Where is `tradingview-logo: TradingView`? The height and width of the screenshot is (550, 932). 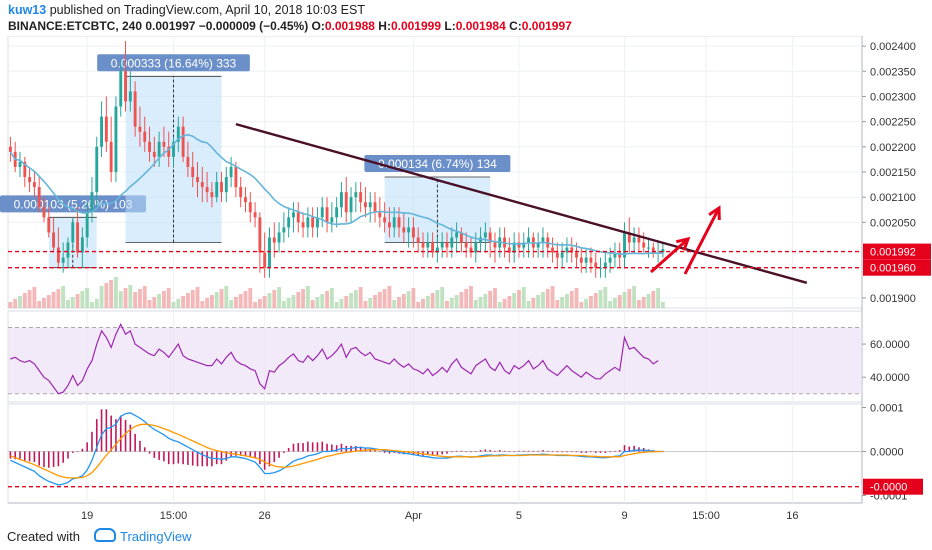 tradingview-logo: TradingView is located at coordinates (143, 536).